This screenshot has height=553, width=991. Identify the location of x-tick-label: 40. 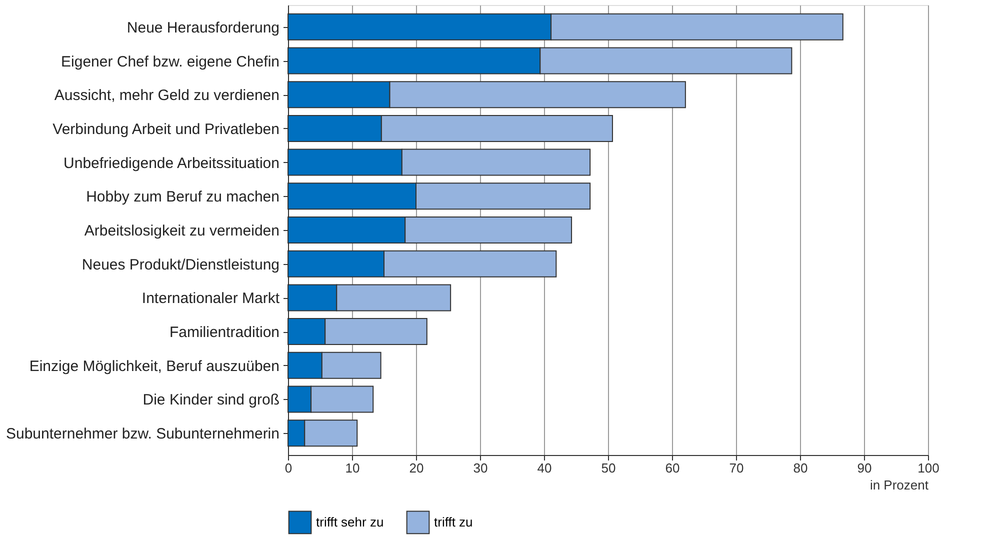
(544, 468).